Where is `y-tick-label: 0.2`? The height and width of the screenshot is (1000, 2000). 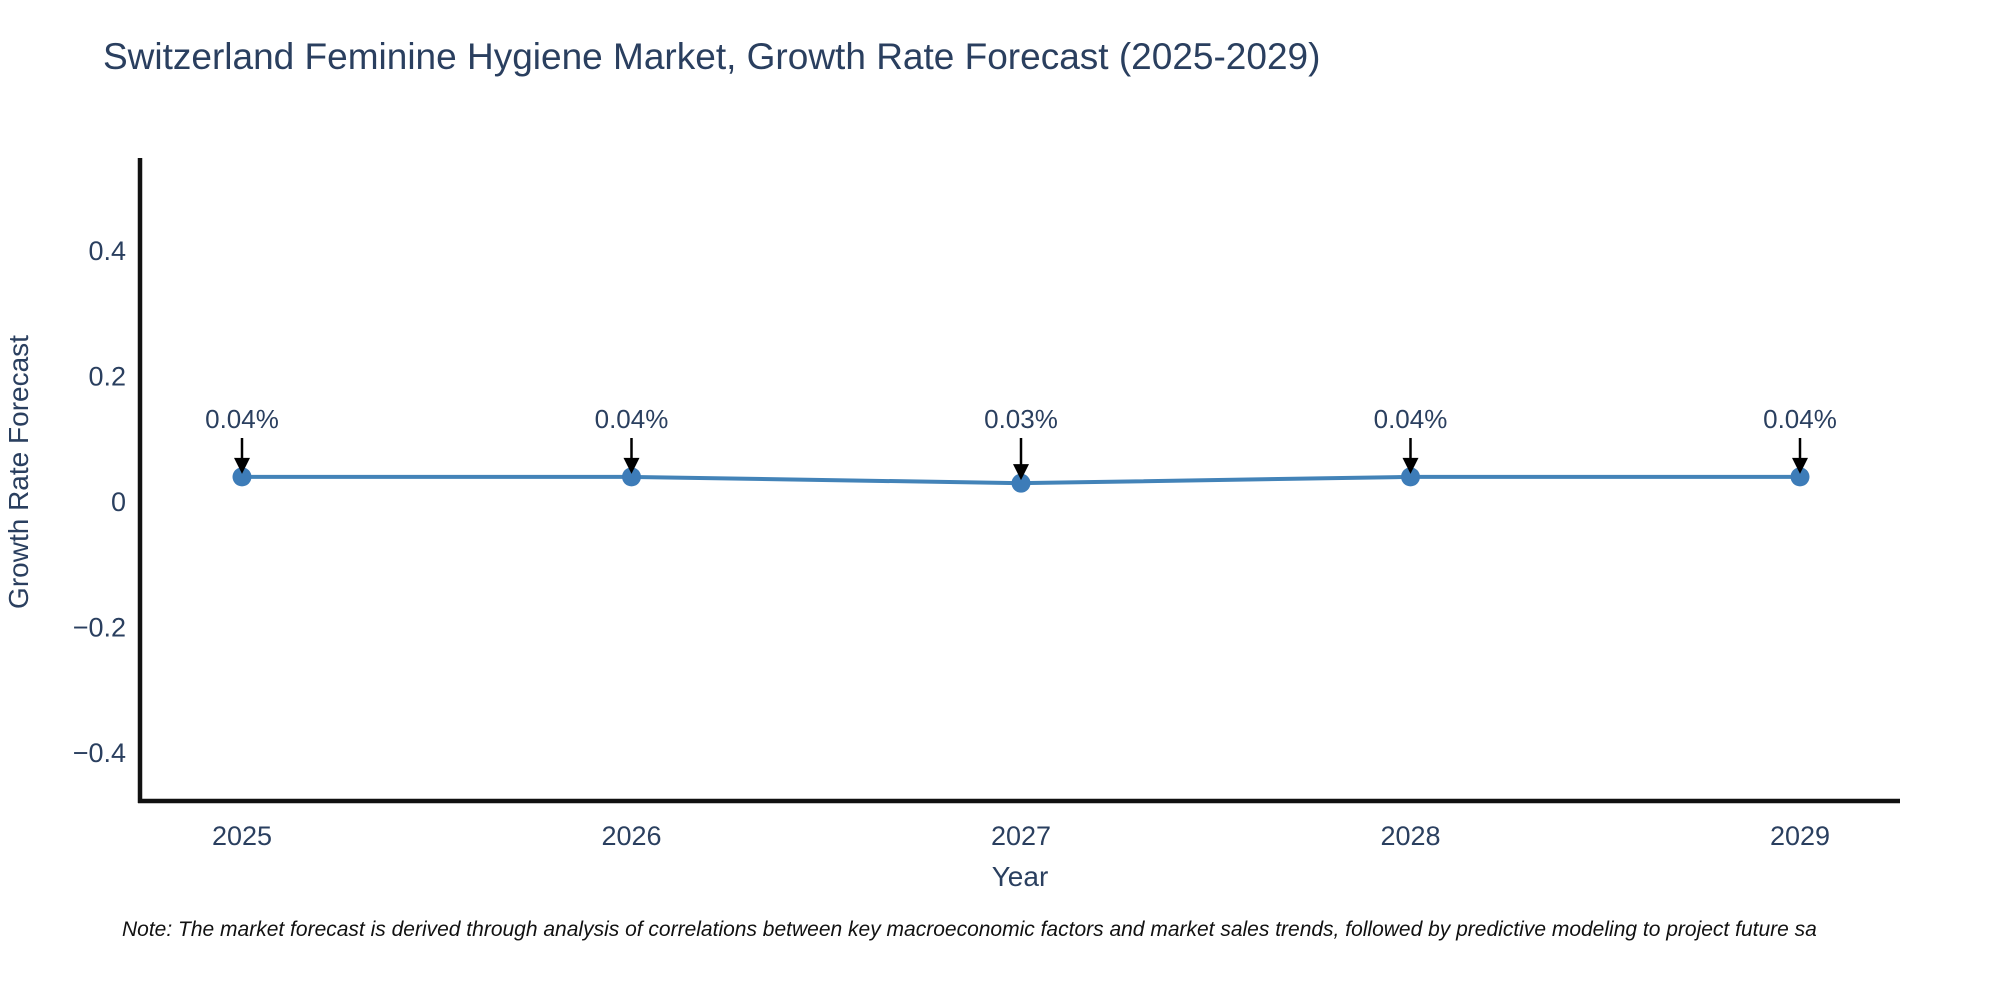 y-tick-label: 0.2 is located at coordinates (107, 377).